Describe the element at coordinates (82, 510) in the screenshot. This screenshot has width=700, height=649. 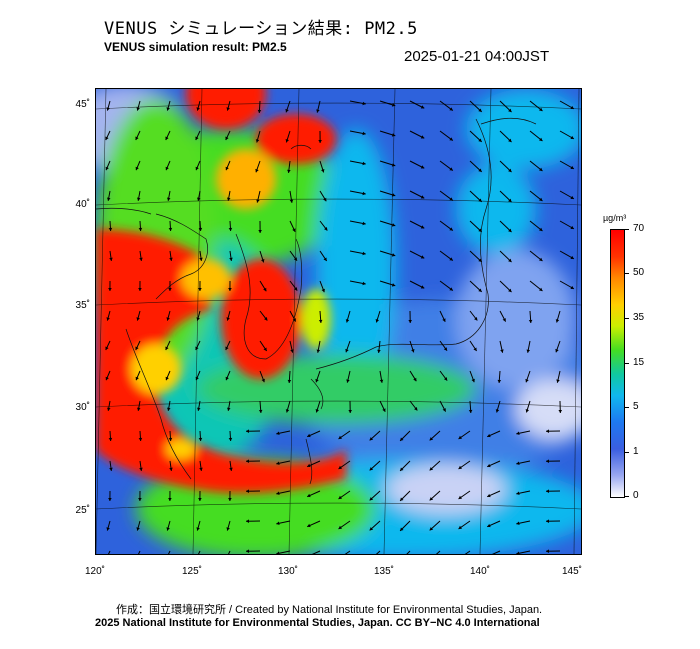
I see `lat-label-25: 25˚` at that location.